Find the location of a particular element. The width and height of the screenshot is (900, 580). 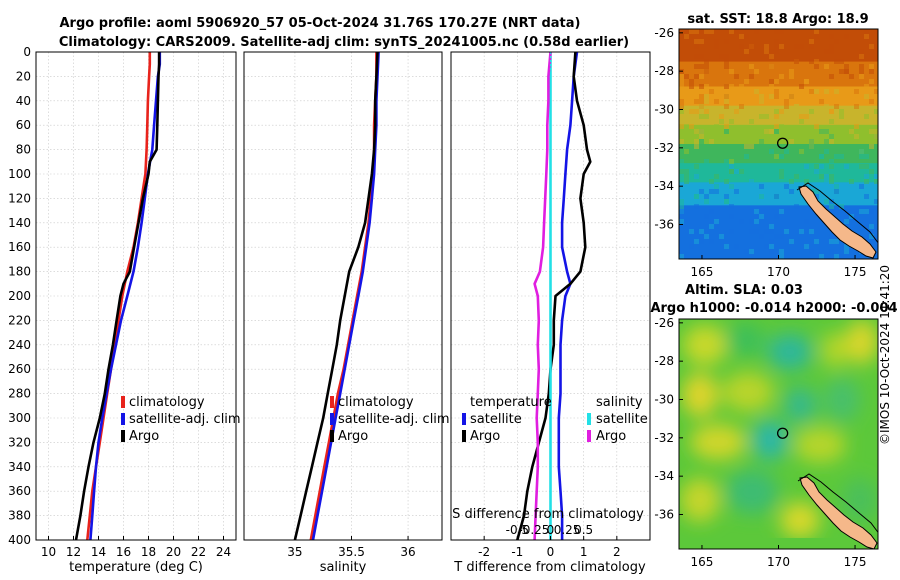

depth-tick-label: 220 is located at coordinates (19, 320).